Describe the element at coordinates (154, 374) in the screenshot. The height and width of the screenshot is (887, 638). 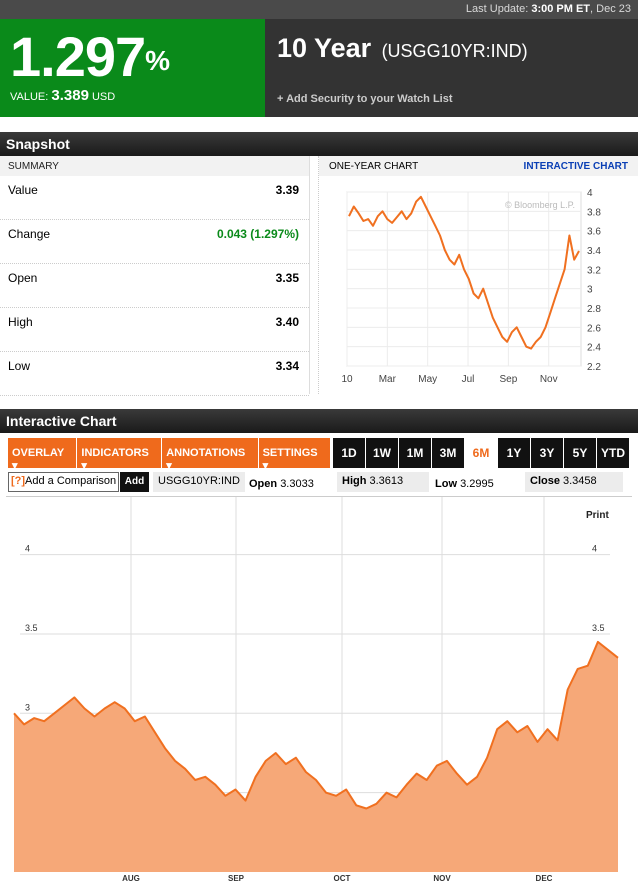
I see `summary-row-low: Low 3.34` at that location.